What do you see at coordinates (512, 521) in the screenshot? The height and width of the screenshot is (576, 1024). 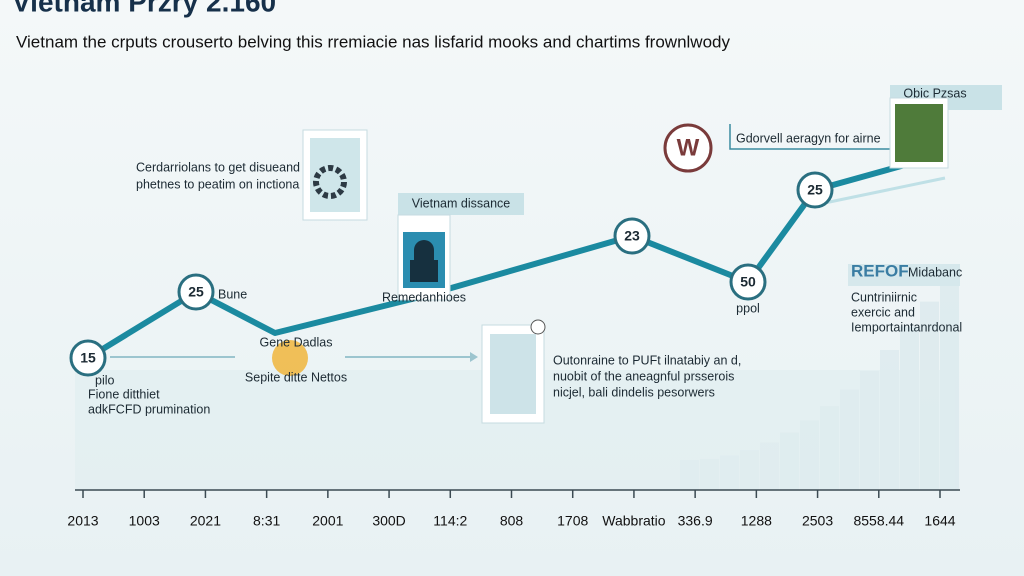 I see `axis-label: 808` at bounding box center [512, 521].